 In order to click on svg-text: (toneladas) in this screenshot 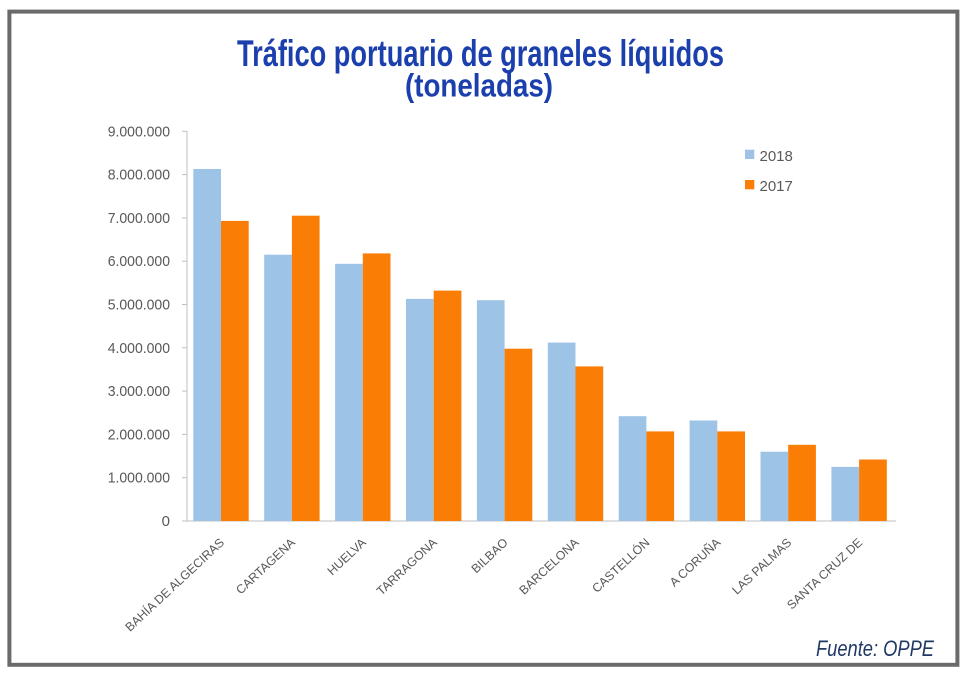, I will do `click(479, 86)`.